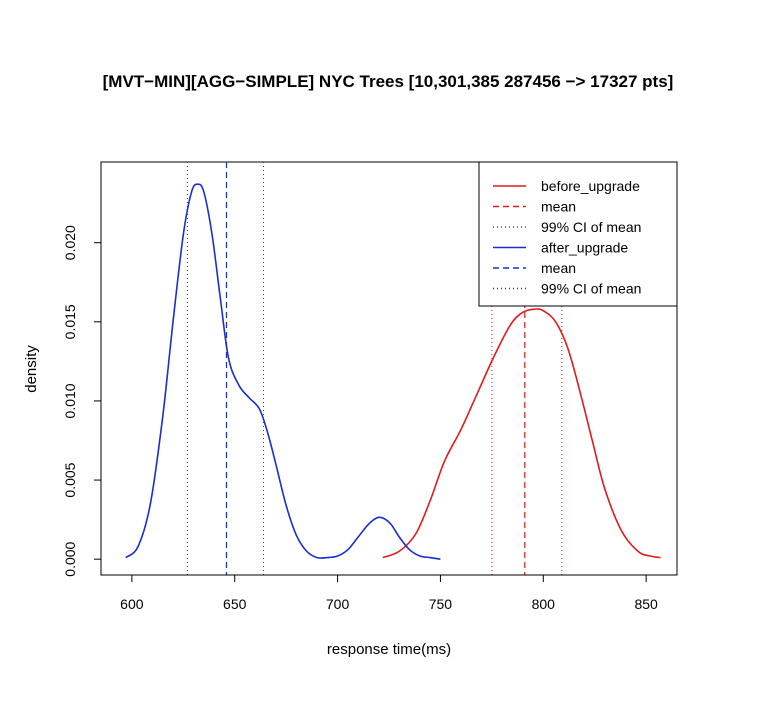  What do you see at coordinates (70, 558) in the screenshot?
I see `y-tick-label: 0.000` at bounding box center [70, 558].